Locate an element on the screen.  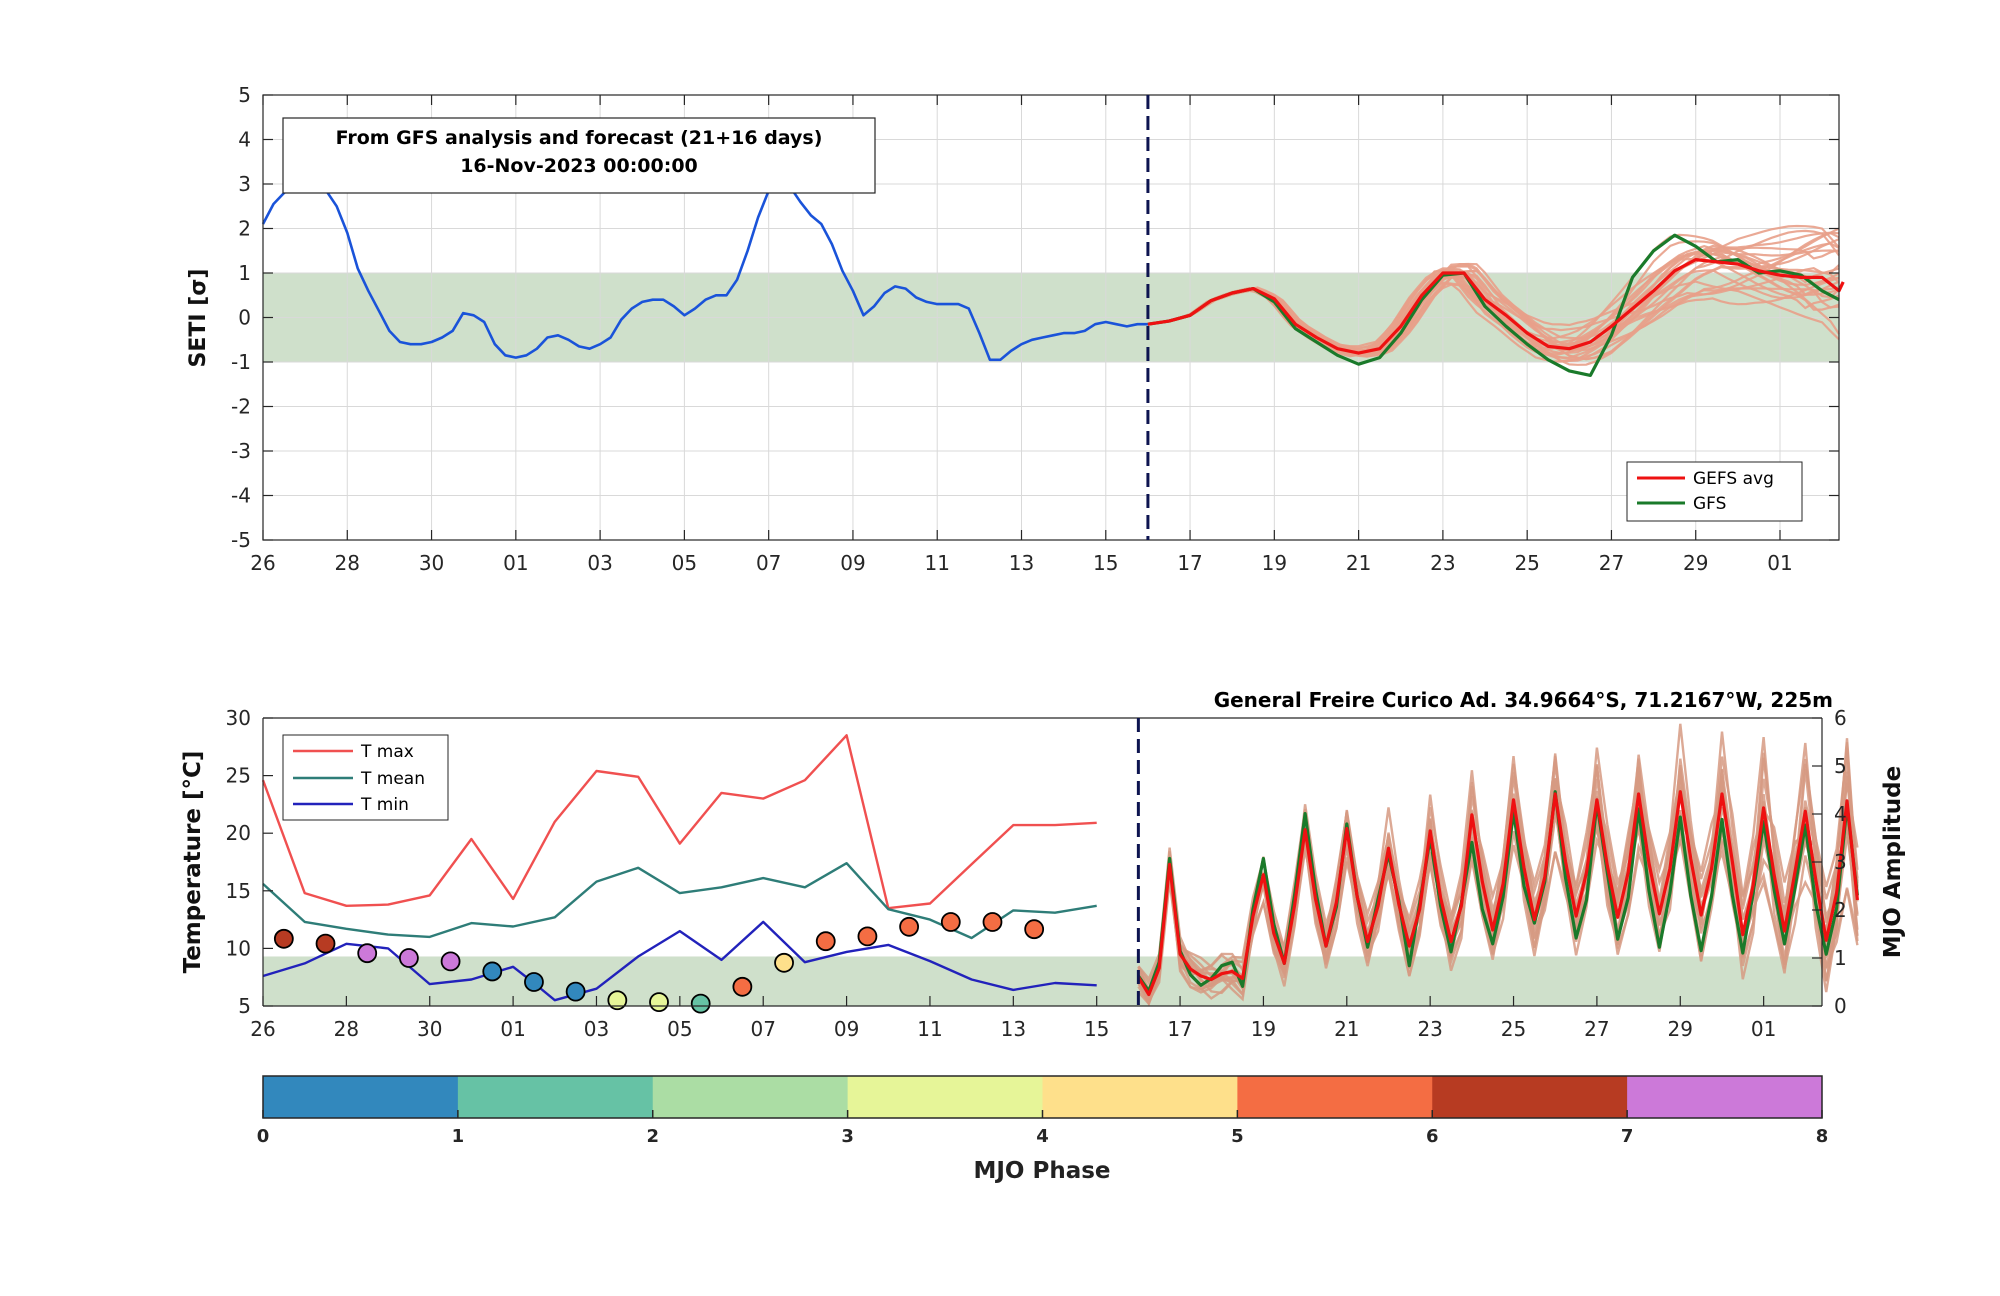
y-tick-label: 0 is located at coordinates (244, 318).